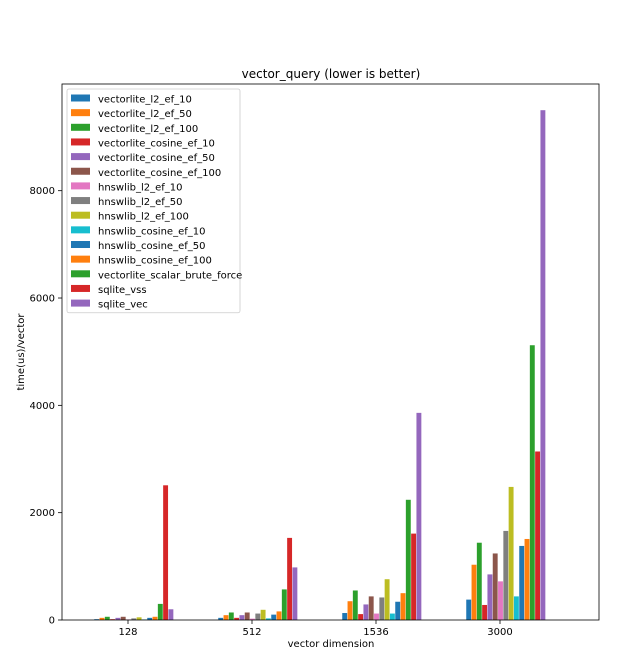  What do you see at coordinates (80, 303) in the screenshot?
I see `legend-swatch-sqlite_vec` at bounding box center [80, 303].